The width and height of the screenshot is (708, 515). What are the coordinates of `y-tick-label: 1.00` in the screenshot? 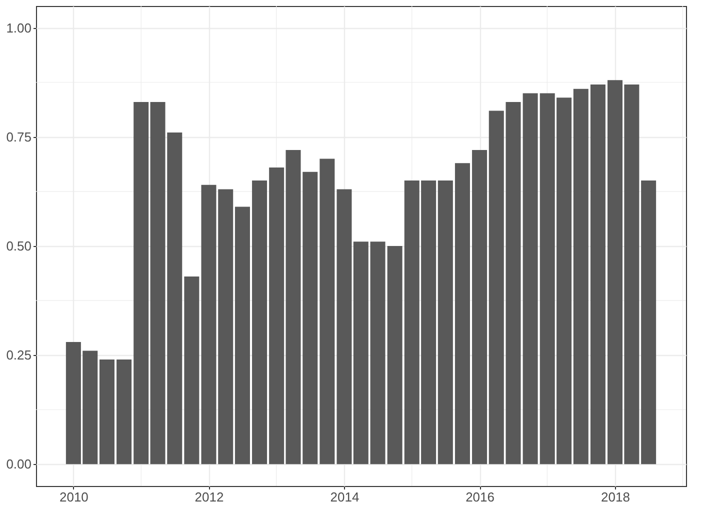 It's located at (19, 28).